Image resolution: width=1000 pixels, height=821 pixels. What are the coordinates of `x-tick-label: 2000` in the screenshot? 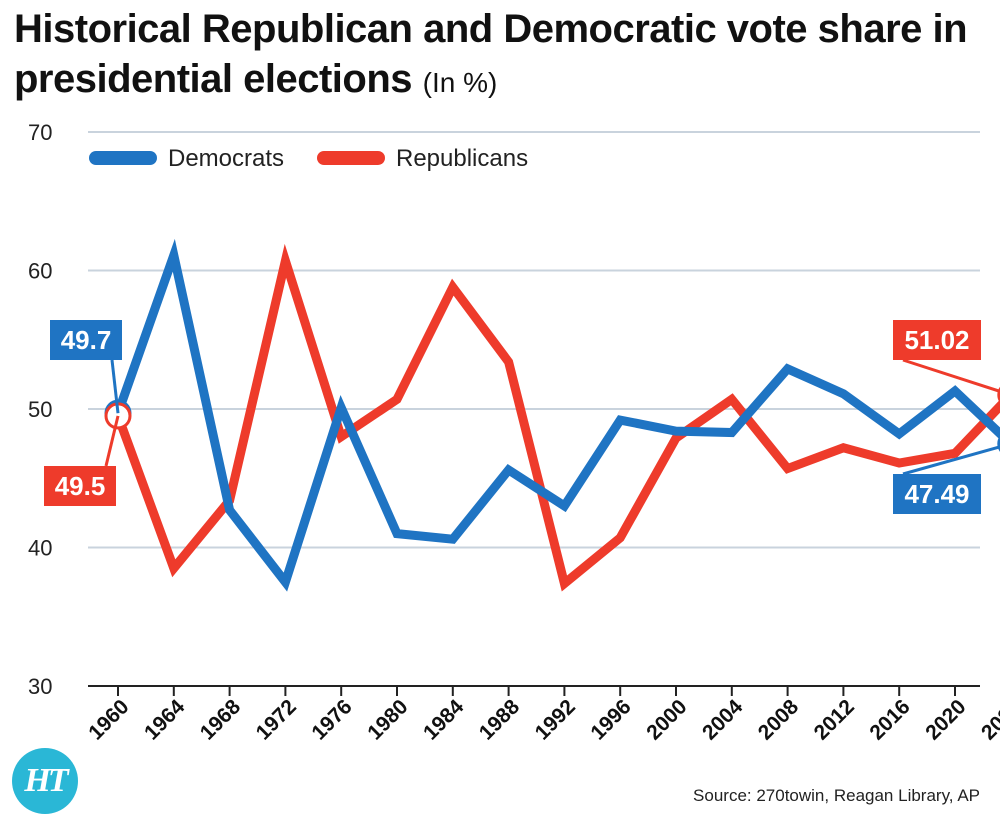 It's located at (666, 719).